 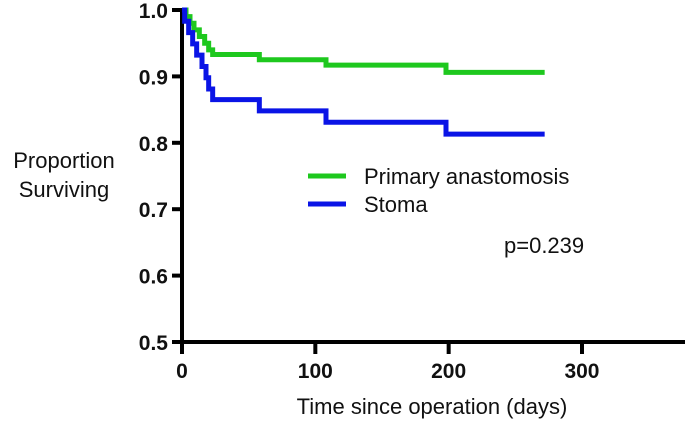 What do you see at coordinates (153, 277) in the screenshot?
I see `y-tick-label: 0.6` at bounding box center [153, 277].